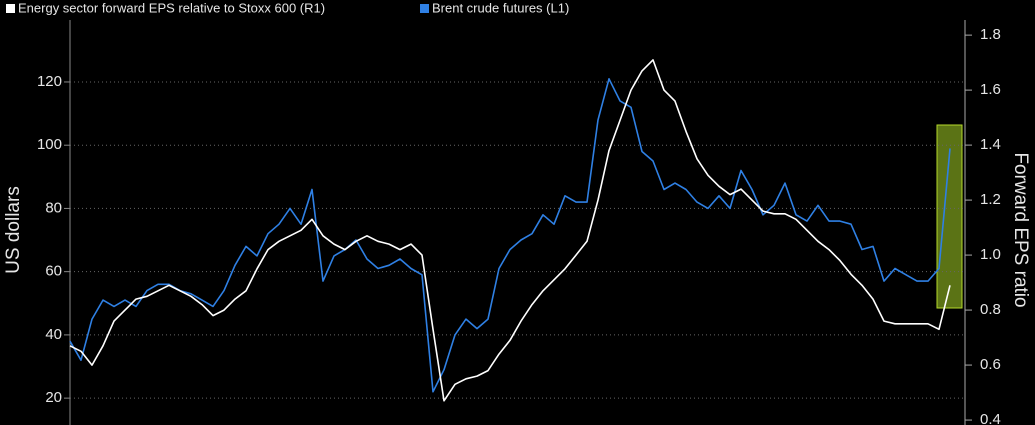  I want to click on y-tick-label: 20, so click(53, 397).